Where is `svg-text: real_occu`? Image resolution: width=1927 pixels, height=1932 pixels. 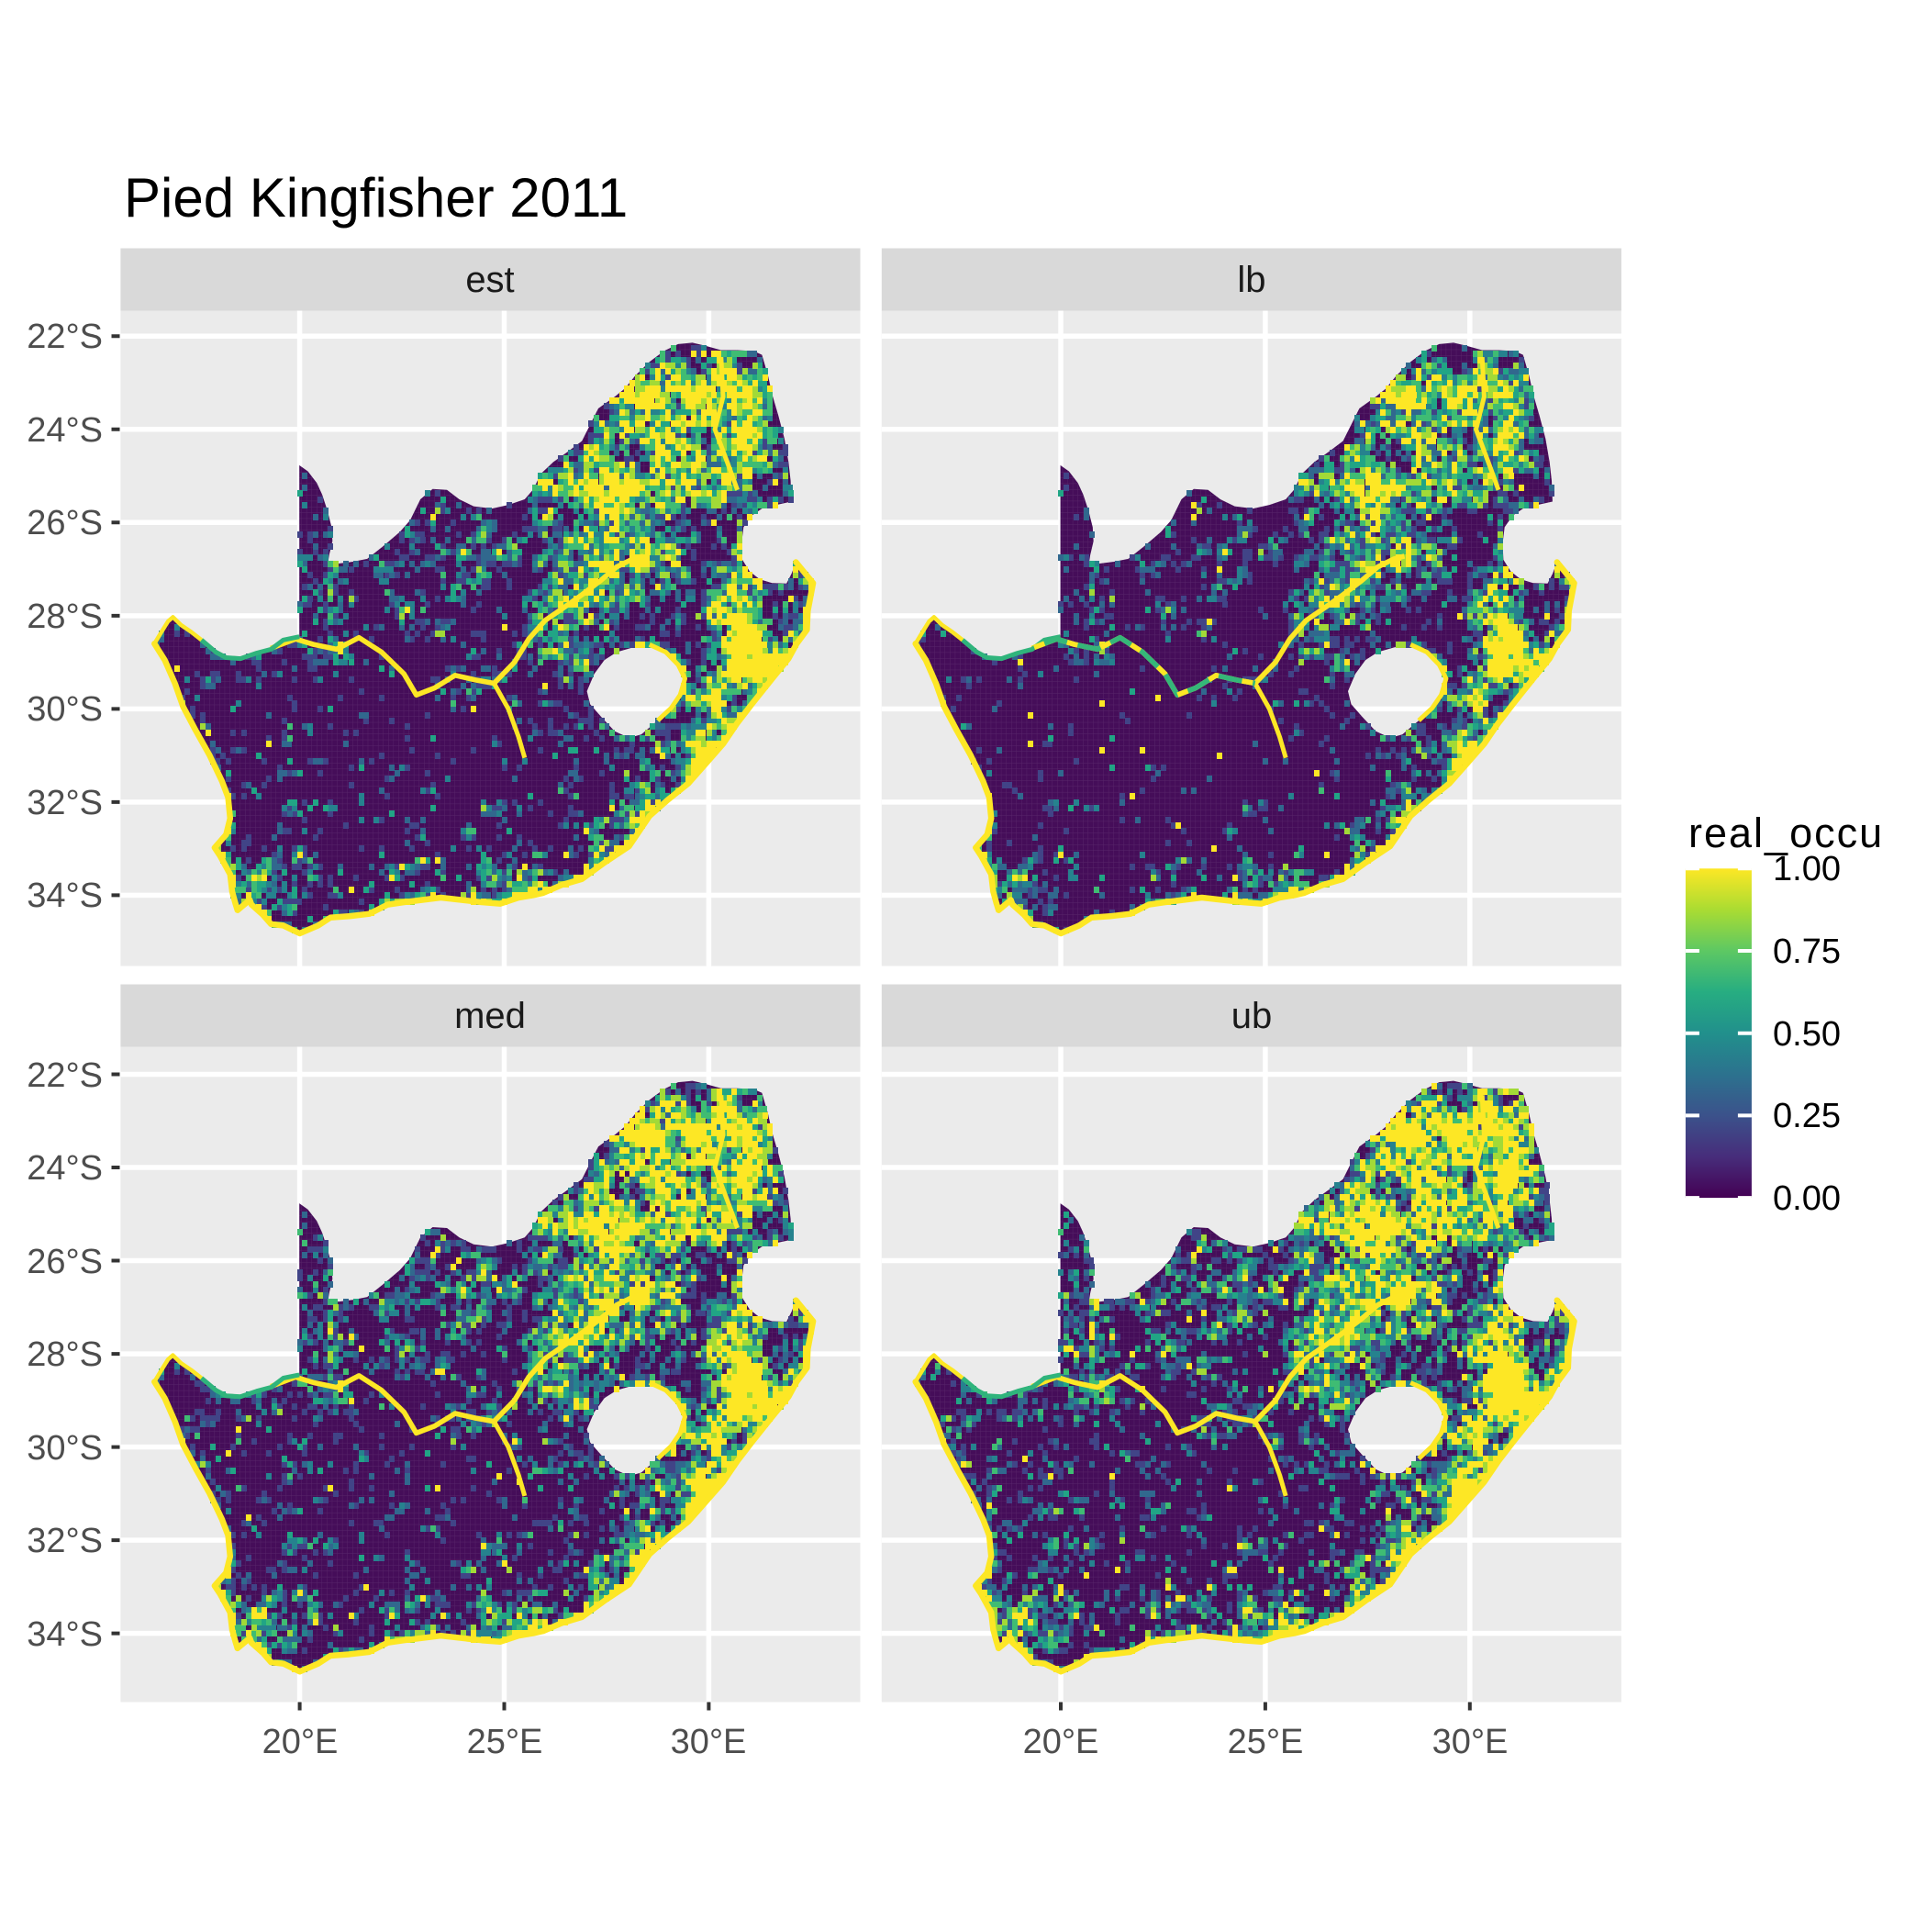 svg-text: real_occu is located at coordinates (1786, 833).